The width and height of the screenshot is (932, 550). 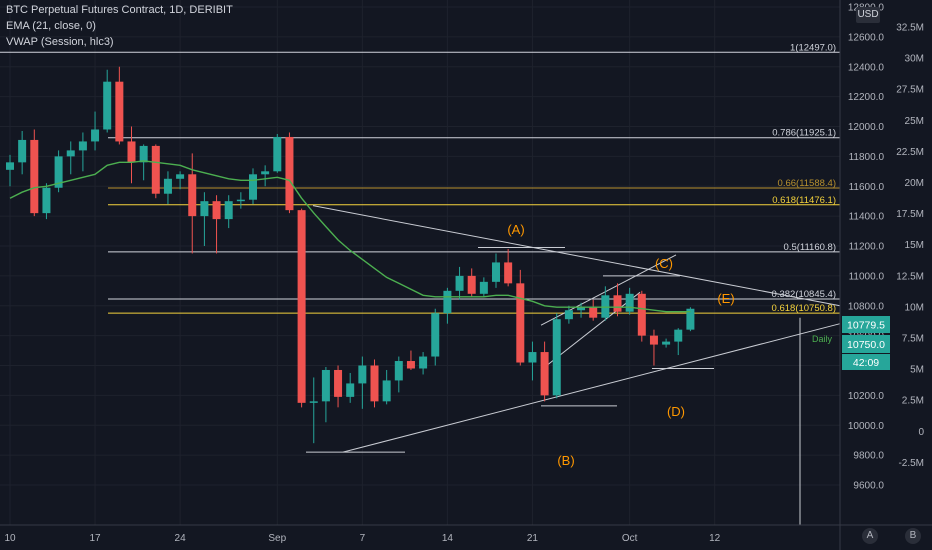 What do you see at coordinates (715, 538) in the screenshot?
I see `time-tick-label: 12` at bounding box center [715, 538].